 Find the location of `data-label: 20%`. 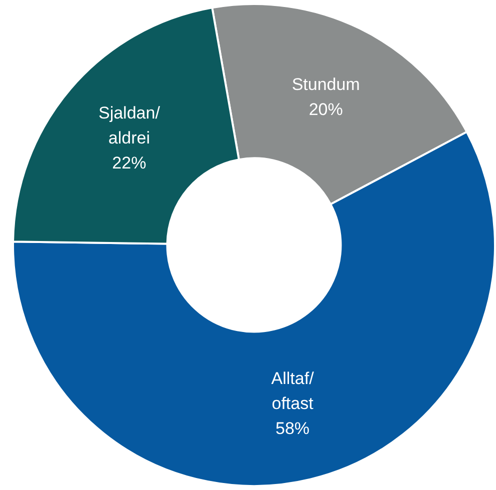

data-label: 20% is located at coordinates (325, 109).